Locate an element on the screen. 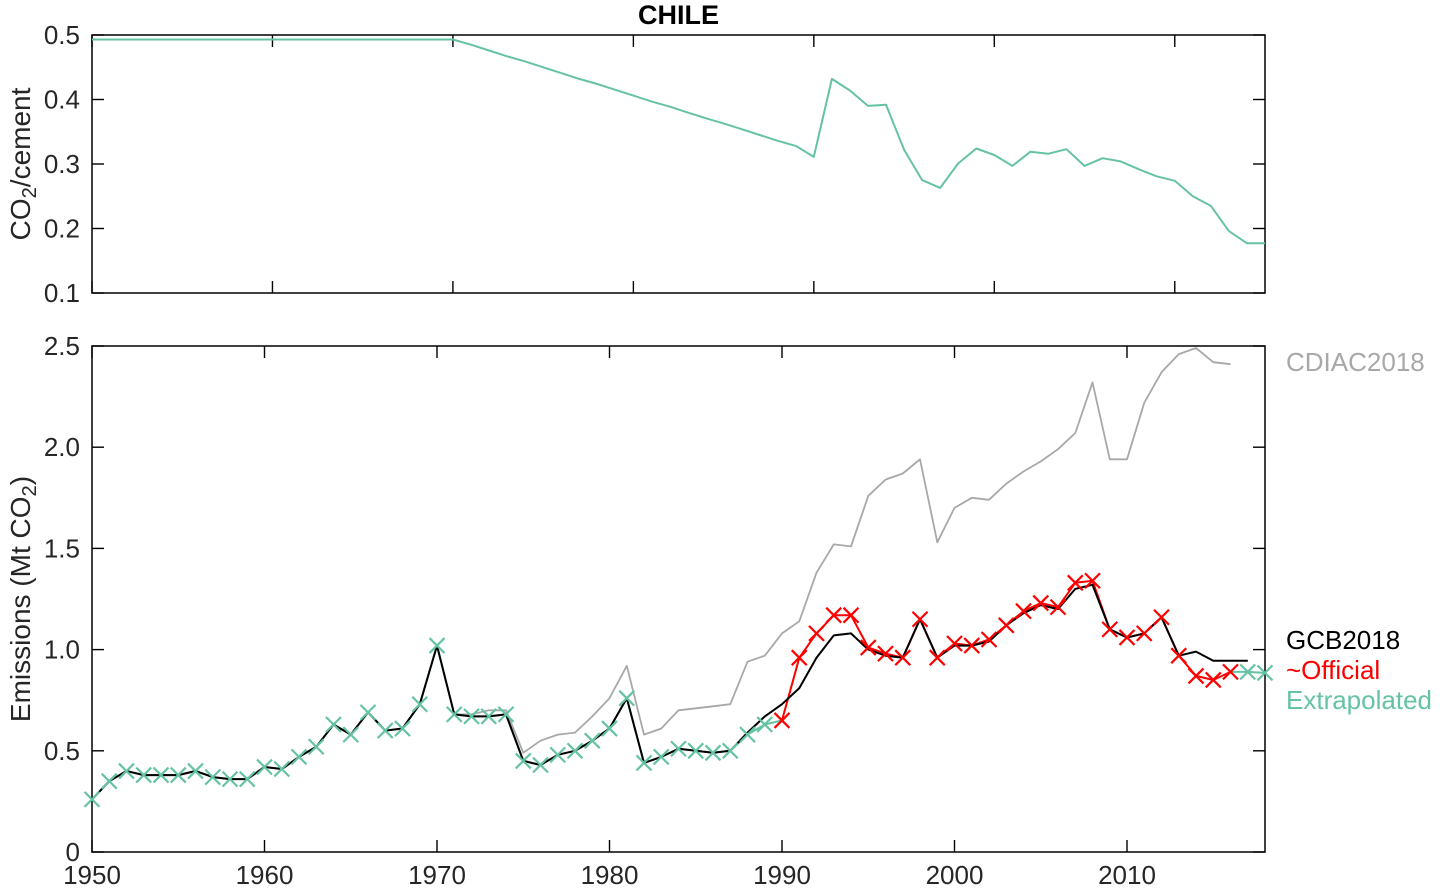 This screenshot has height=890, width=1446. x-tick-label: 2010 is located at coordinates (1127, 875).